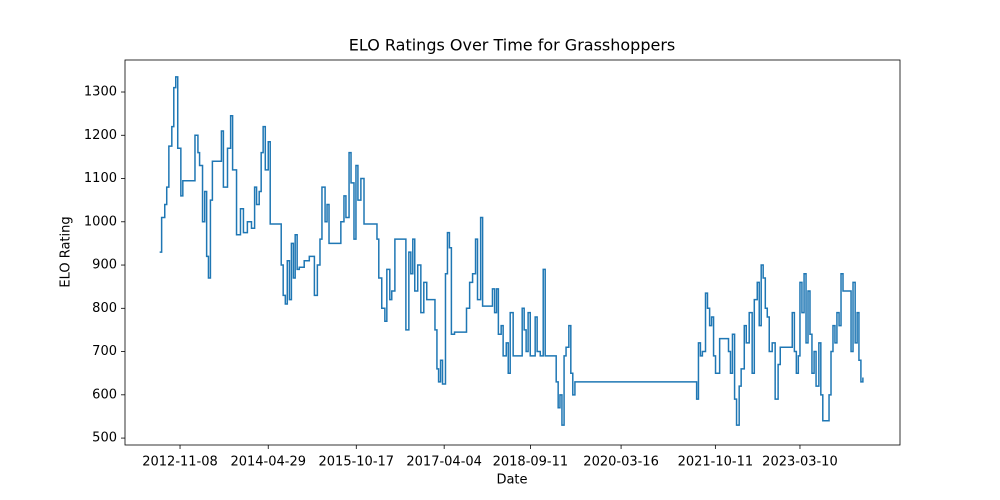 This screenshot has width=1000, height=500. I want to click on y-tick-label: 600, so click(104, 394).